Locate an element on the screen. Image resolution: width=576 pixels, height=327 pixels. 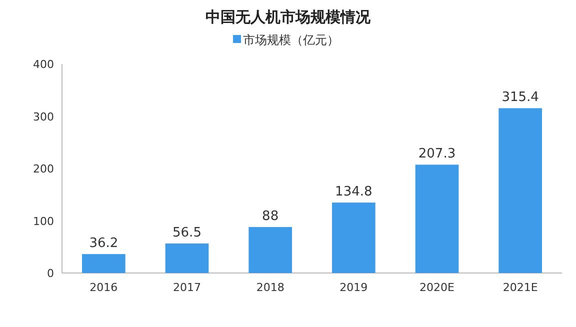
x-tick-label: 2021E is located at coordinates (520, 287).